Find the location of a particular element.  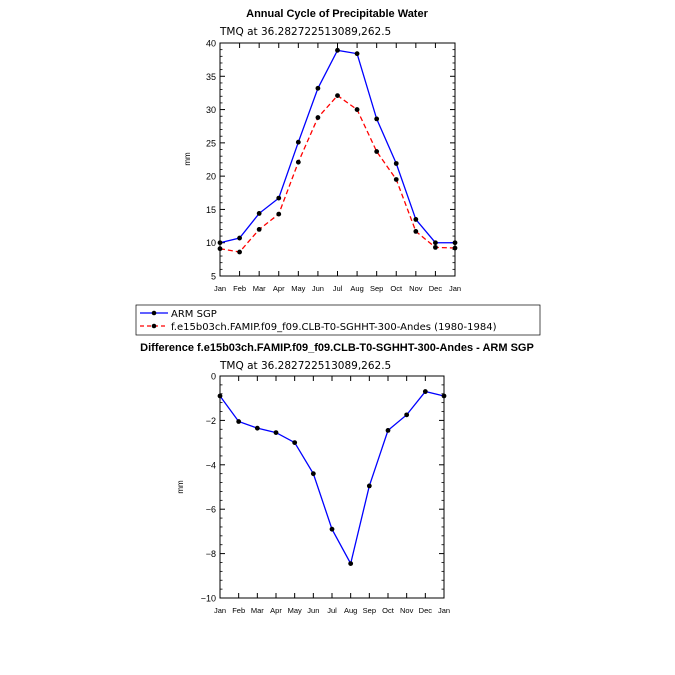

y-tick-label: 25 is located at coordinates (211, 143).